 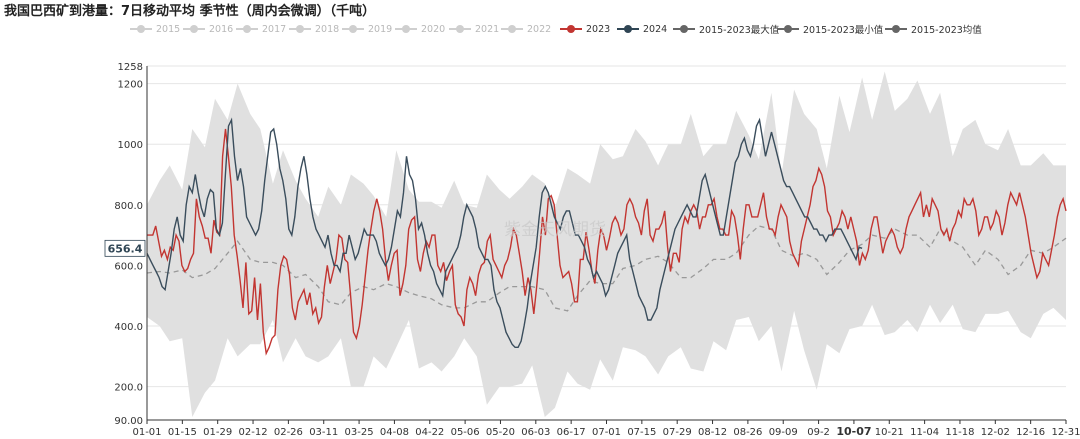 I want to click on x-tick-label: 01-01, so click(x=146, y=432).